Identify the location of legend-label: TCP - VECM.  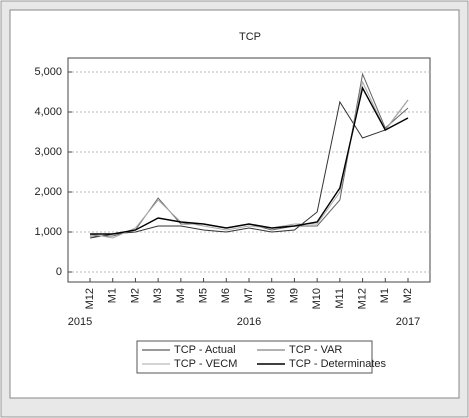
(205, 364).